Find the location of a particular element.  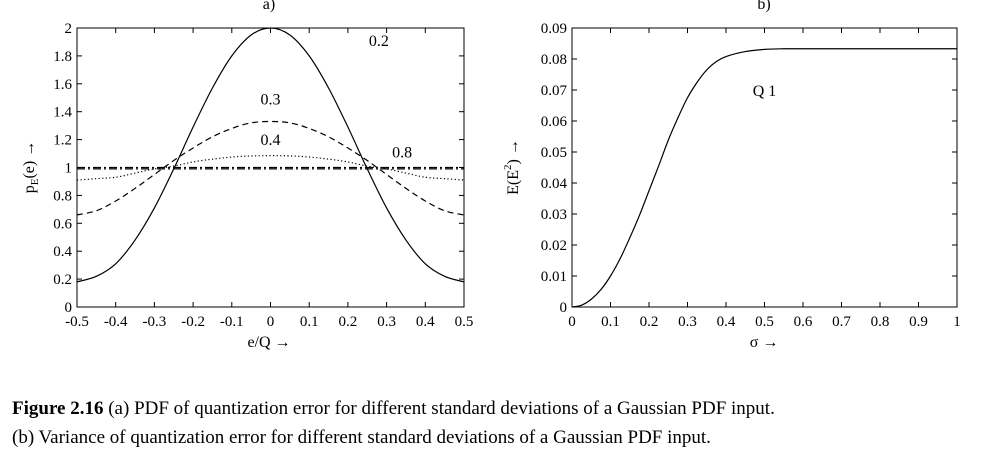

panel-b-curve-labels: Q 1 is located at coordinates (765, 91).